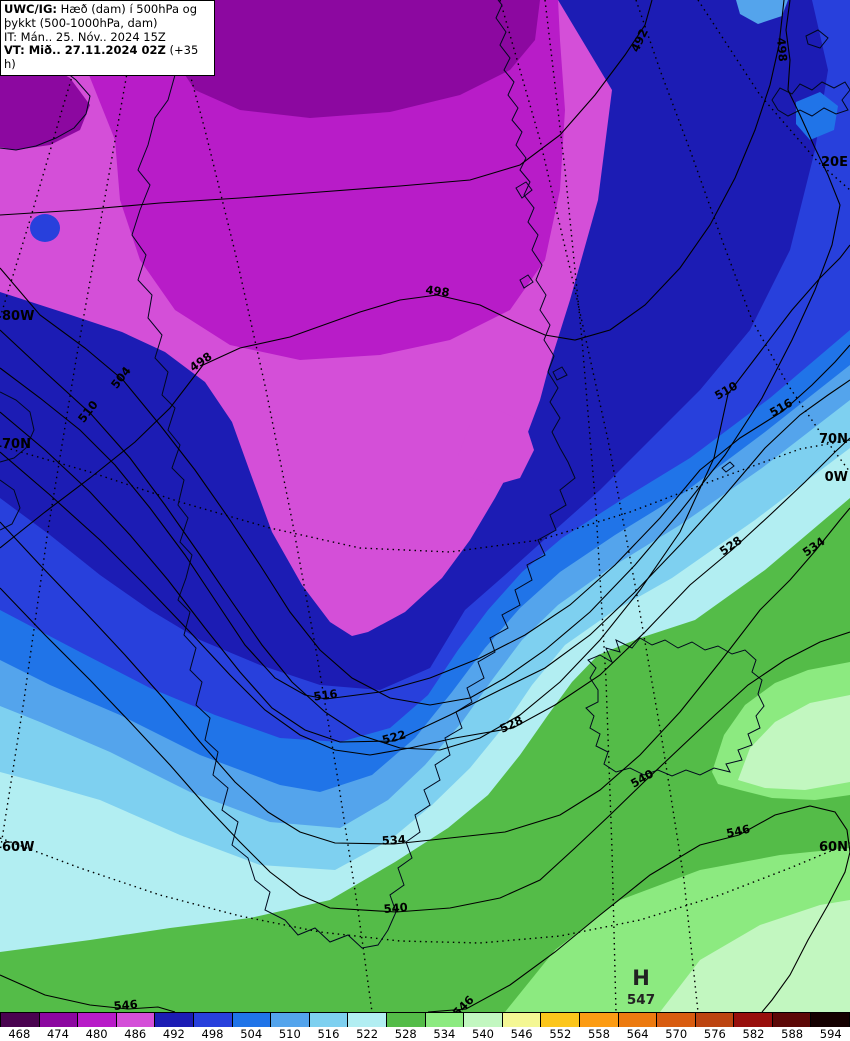 The image size is (850, 1041). What do you see at coordinates (714, 1034) in the screenshot?
I see `colorbar-value-576: 576` at bounding box center [714, 1034].